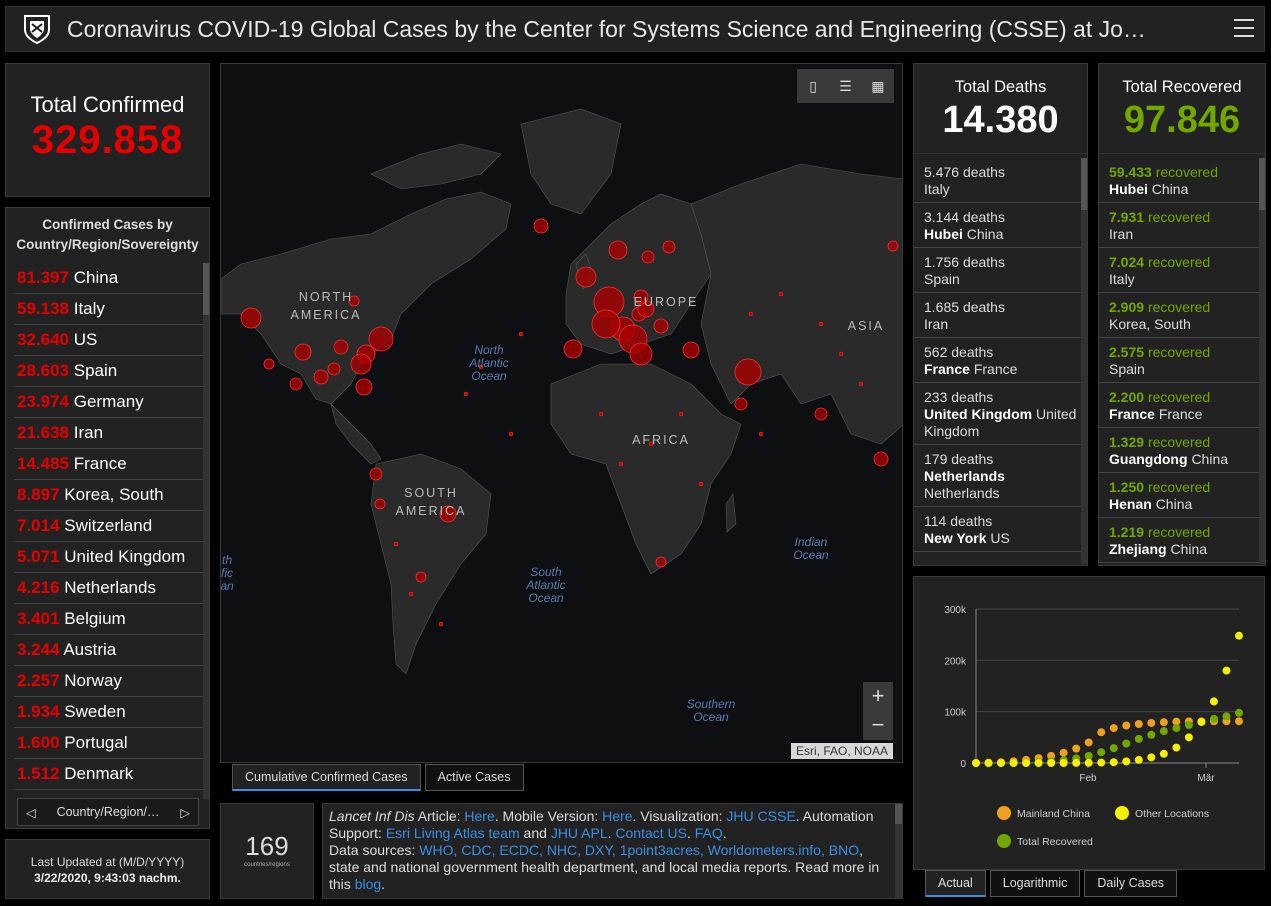  I want to click on country-name: China, so click(1170, 189).